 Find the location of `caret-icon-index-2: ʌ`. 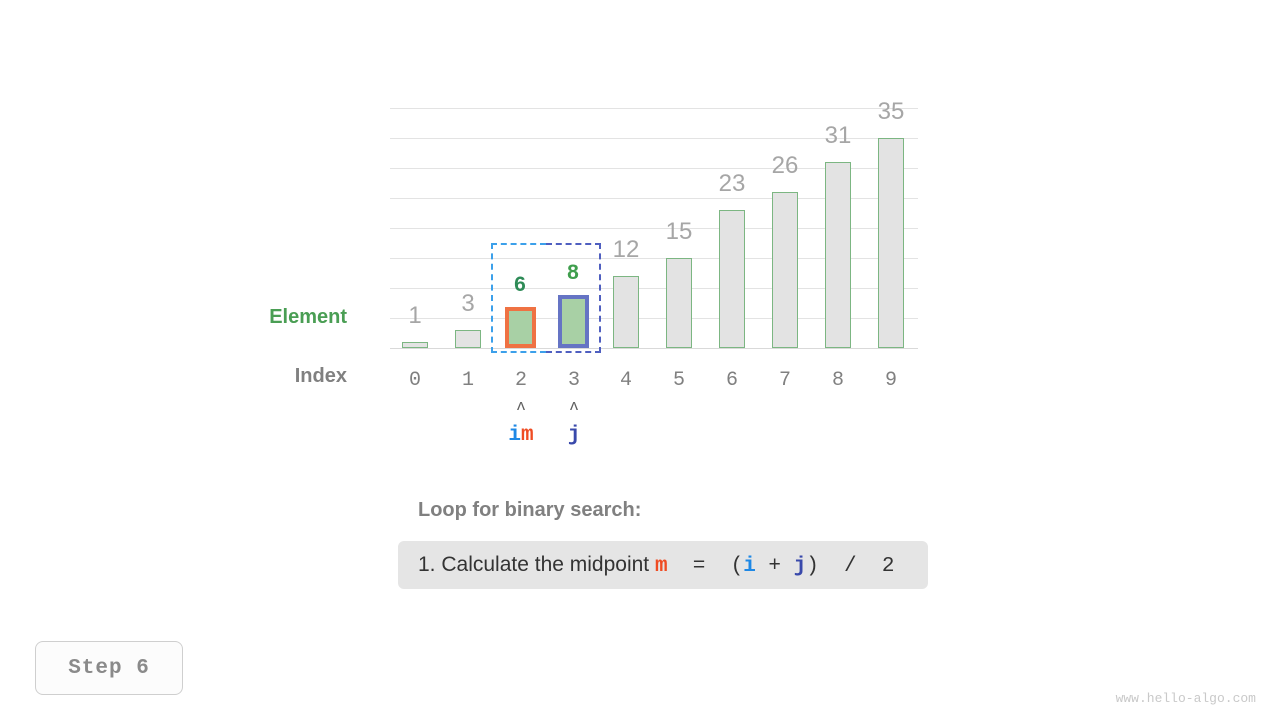

caret-icon-index-2: ʌ is located at coordinates (521, 406).